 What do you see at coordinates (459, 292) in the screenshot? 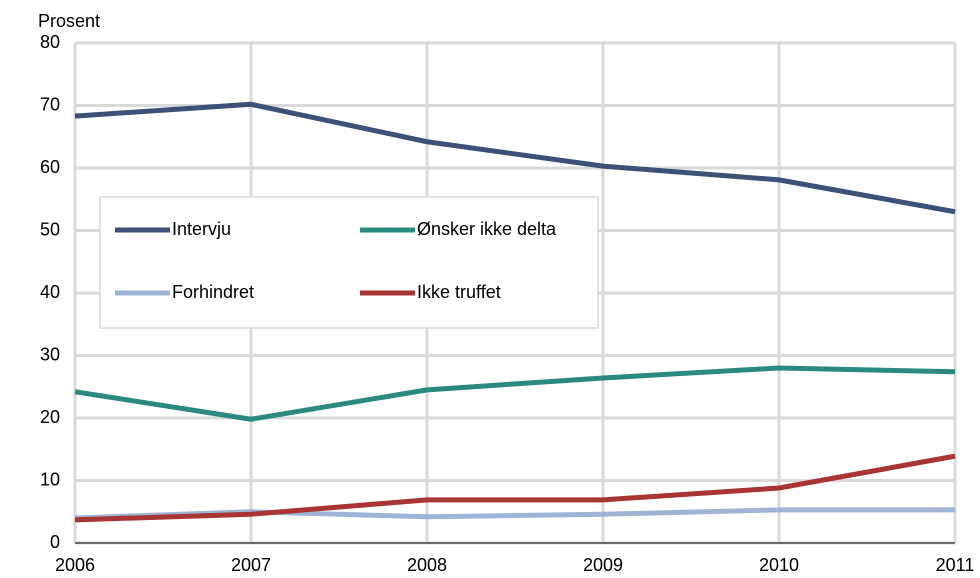
I see `legend-label: Ikke truffet` at bounding box center [459, 292].